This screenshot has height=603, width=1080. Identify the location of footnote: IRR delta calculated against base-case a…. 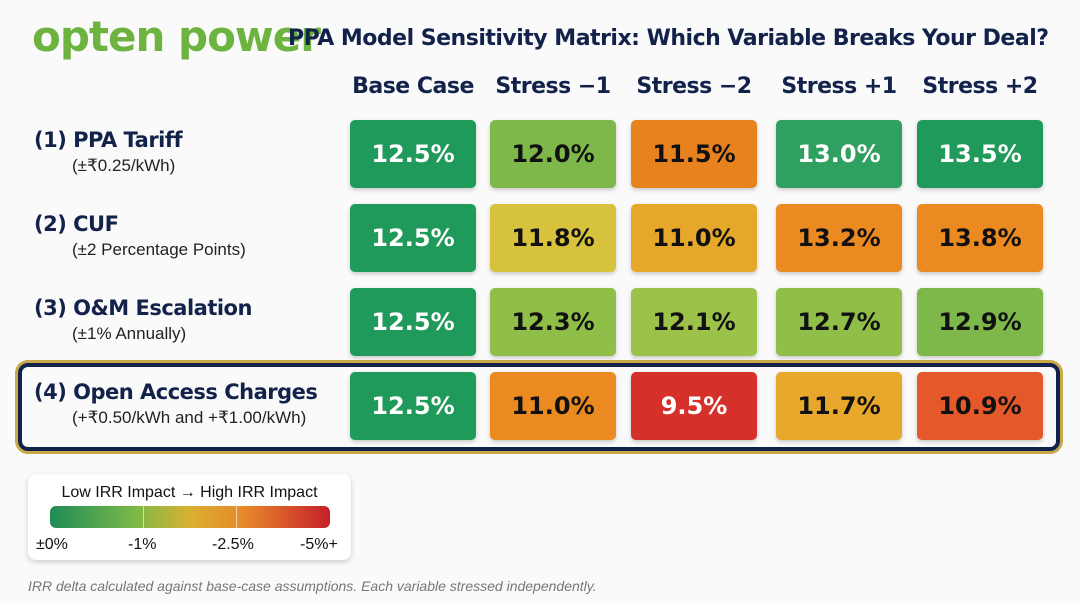
(312, 586).